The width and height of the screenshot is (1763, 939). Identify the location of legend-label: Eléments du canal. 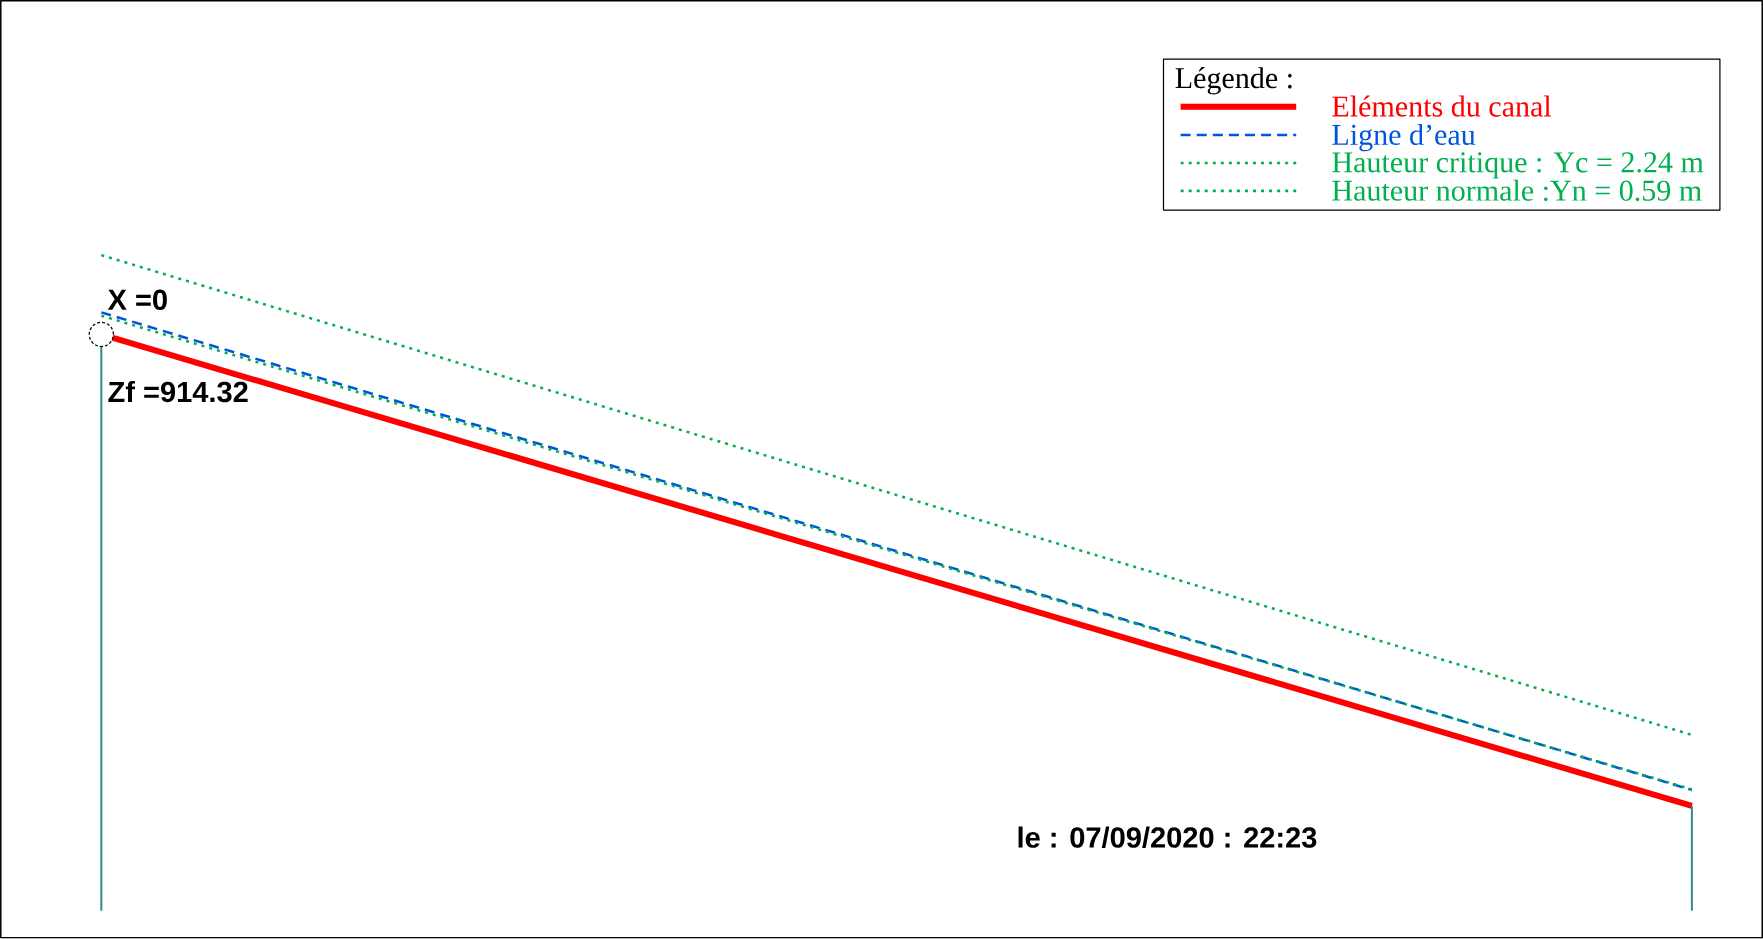
(1442, 106).